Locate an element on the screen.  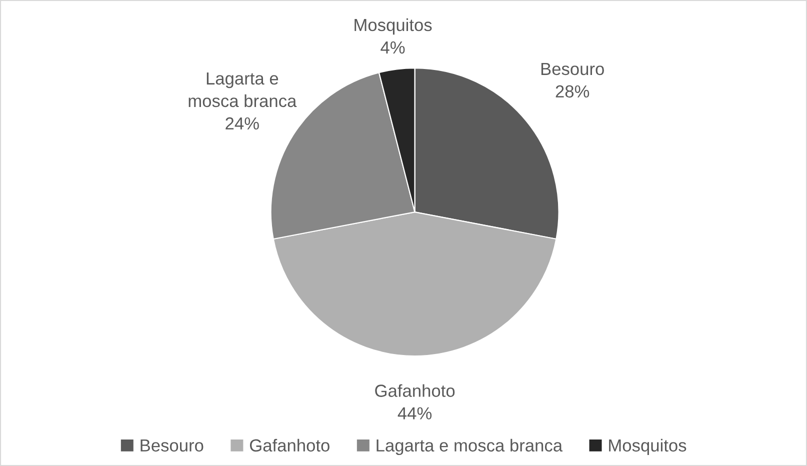
data-label: 24% is located at coordinates (242, 123).